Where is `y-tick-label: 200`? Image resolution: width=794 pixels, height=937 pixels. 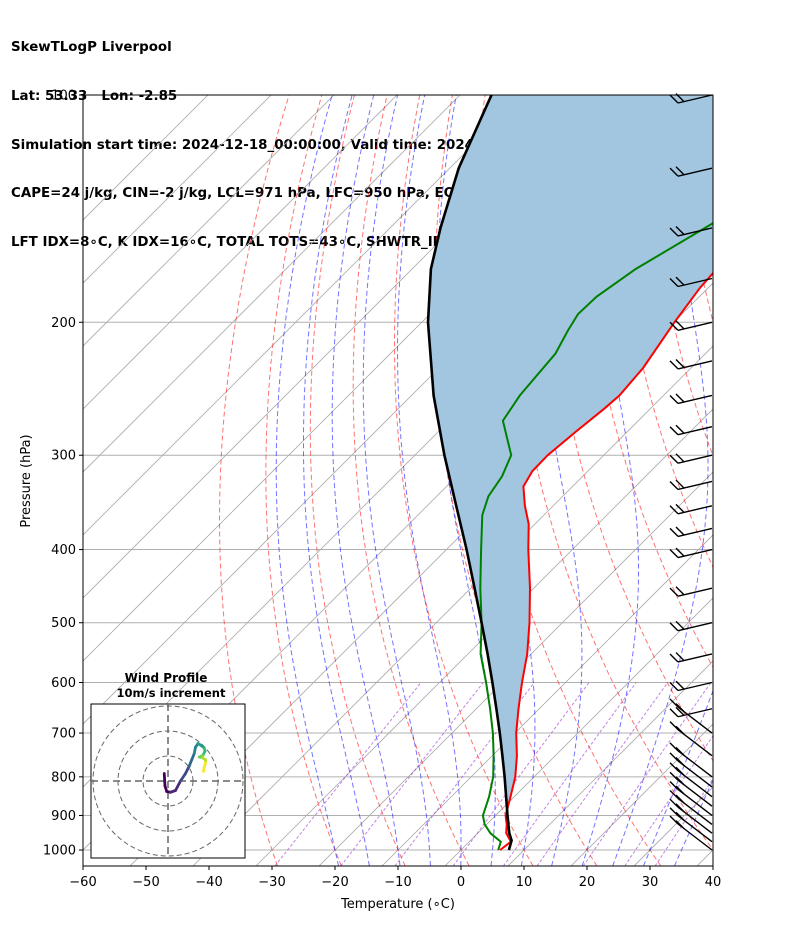
y-tick-label: 200 is located at coordinates (63, 323).